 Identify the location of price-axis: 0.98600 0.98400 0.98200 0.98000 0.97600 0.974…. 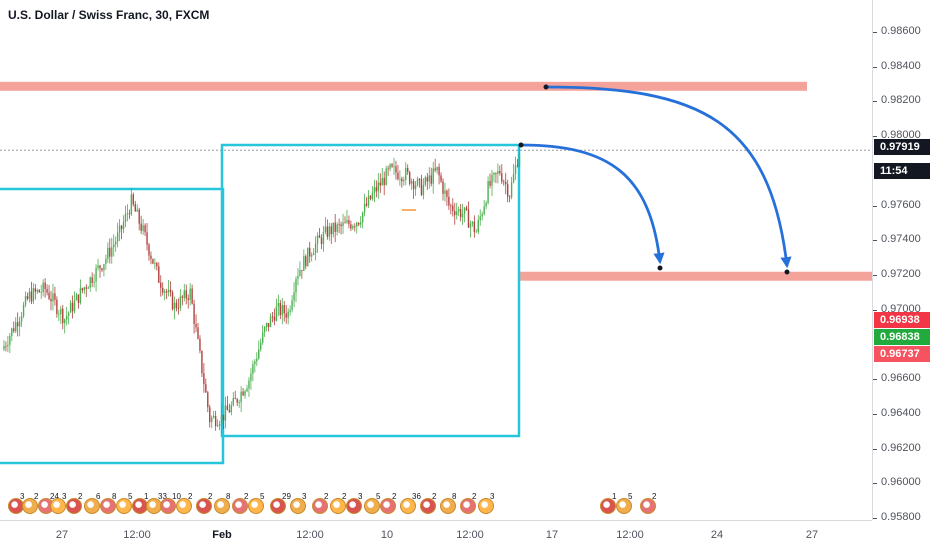
(902, 261).